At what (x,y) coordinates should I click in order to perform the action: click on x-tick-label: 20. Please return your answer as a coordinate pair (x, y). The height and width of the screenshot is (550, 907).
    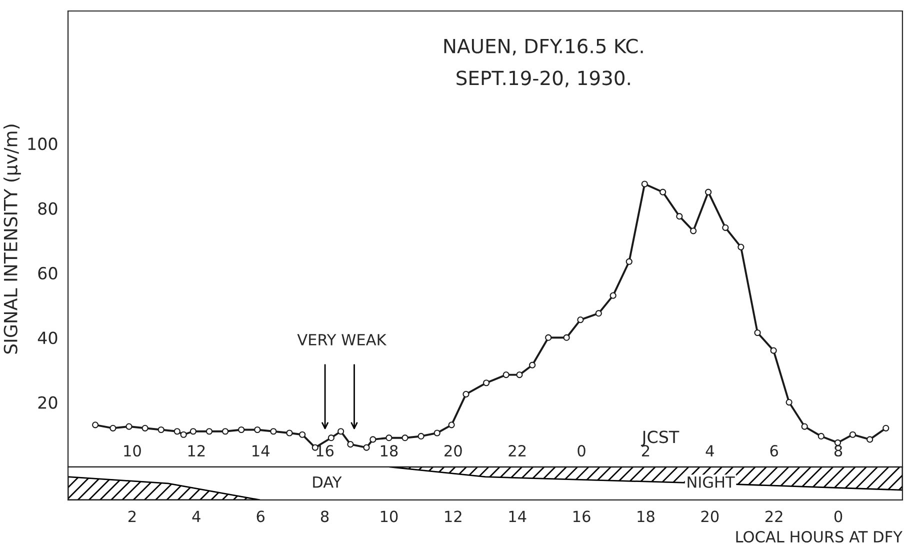
    Looking at the image, I should click on (710, 516).